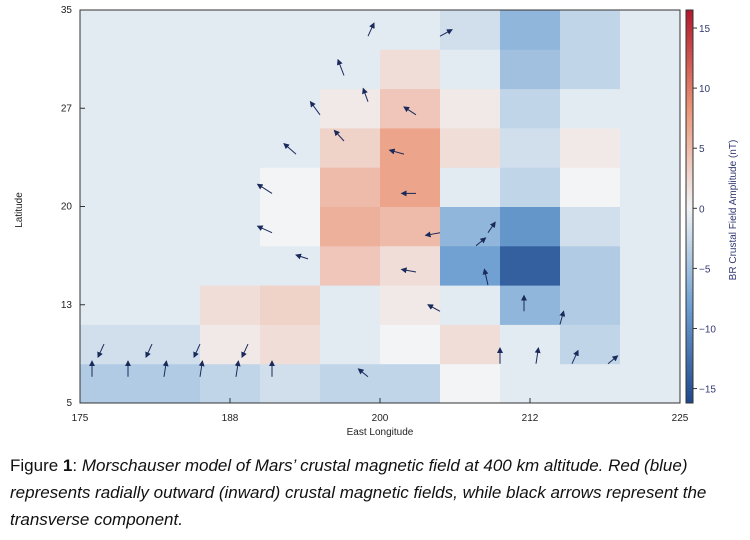  What do you see at coordinates (705, 89) in the screenshot?
I see `colorbar-tick-label: 10` at bounding box center [705, 89].